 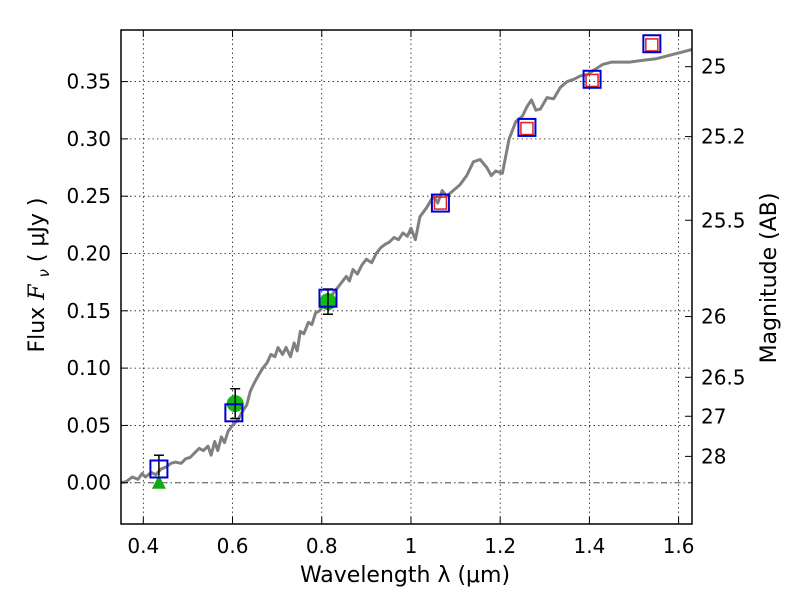 What do you see at coordinates (723, 377) in the screenshot?
I see `right-tick-label: 26.5` at bounding box center [723, 377].